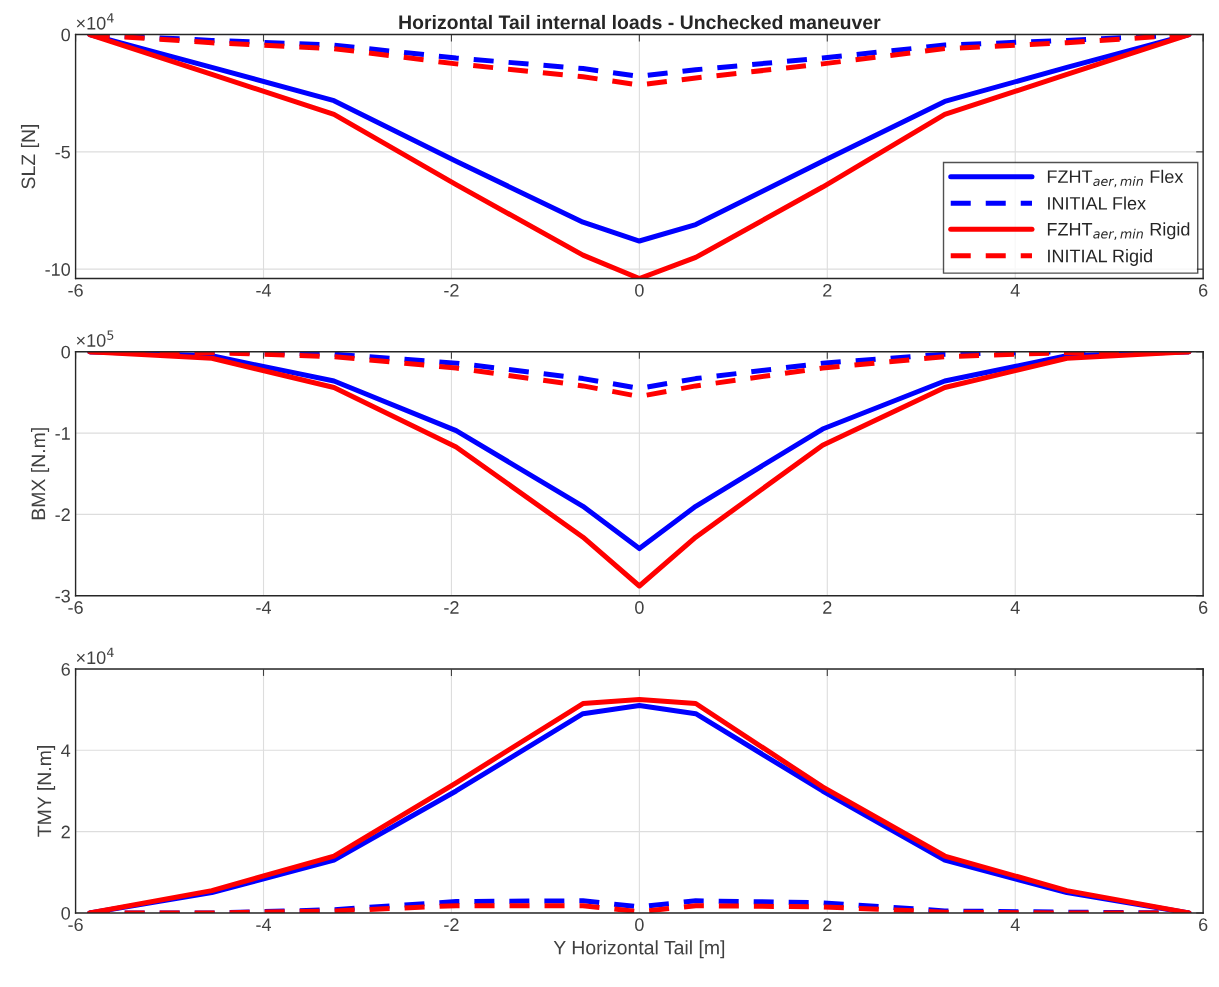  Describe the element at coordinates (95, 338) in the screenshot. I see `text: ×10$^{5}$` at that location.